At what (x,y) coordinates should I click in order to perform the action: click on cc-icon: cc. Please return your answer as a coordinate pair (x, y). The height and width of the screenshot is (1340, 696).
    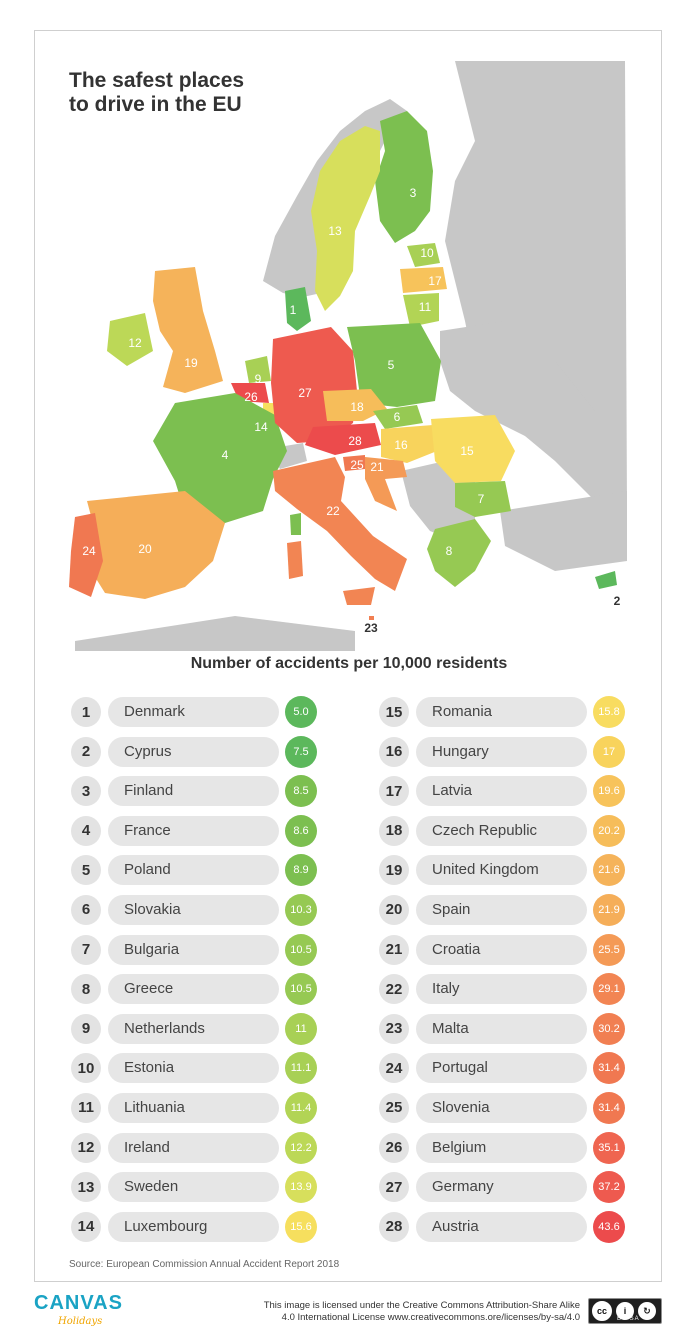
    Looking at the image, I should click on (602, 1311).